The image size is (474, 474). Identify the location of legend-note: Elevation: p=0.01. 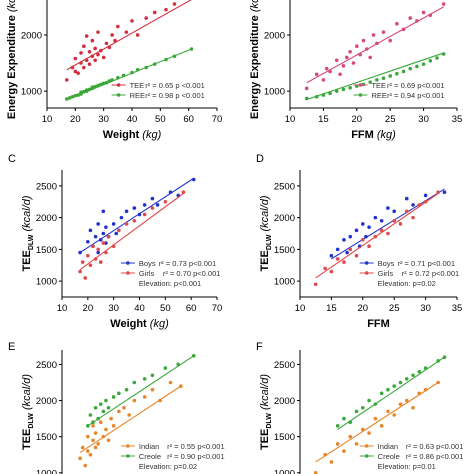
(407, 466).